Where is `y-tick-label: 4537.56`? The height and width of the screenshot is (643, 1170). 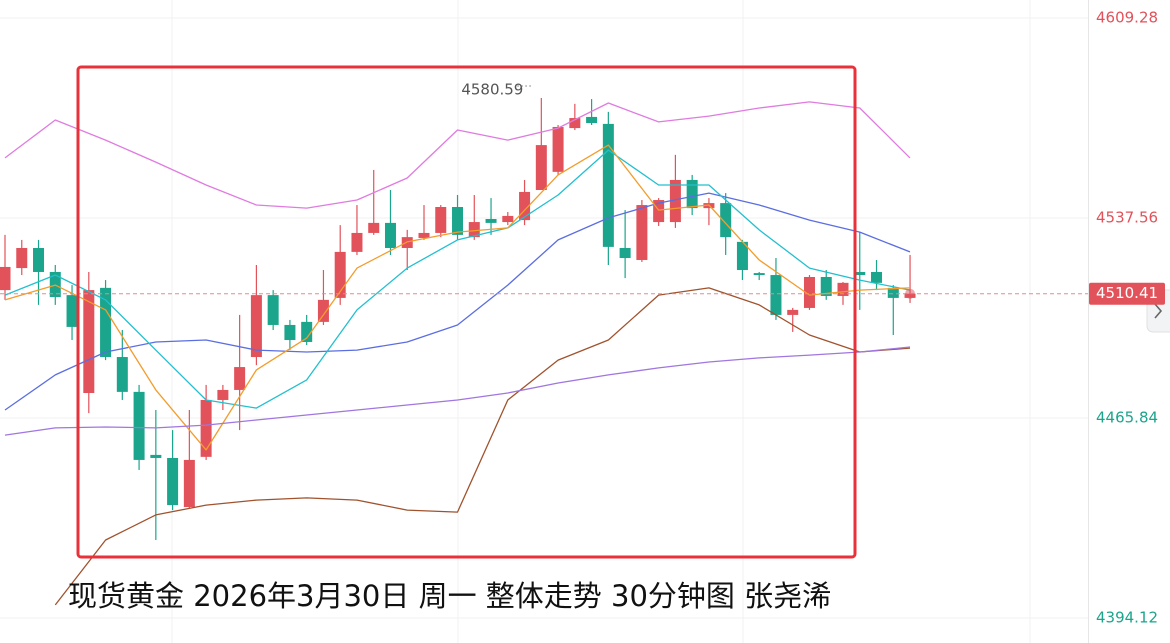 y-tick-label: 4537.56 is located at coordinates (1127, 217).